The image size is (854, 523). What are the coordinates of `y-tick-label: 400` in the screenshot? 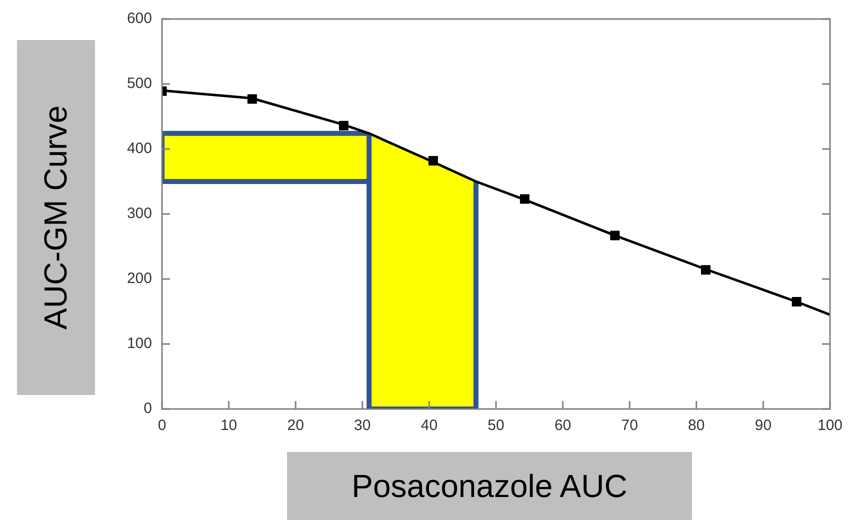 It's located at (139, 149).